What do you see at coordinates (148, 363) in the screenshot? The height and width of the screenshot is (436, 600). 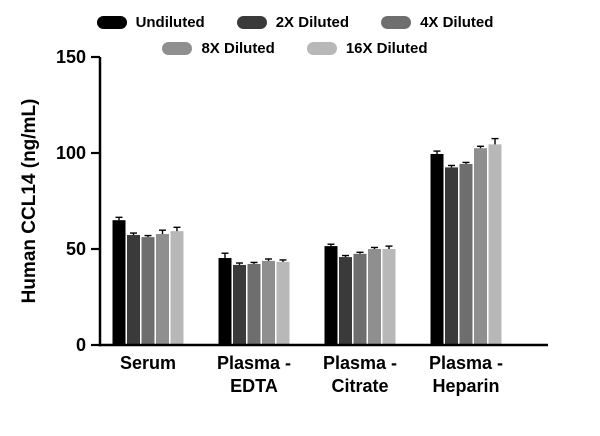 I see `x-category-label: Serum` at bounding box center [148, 363].